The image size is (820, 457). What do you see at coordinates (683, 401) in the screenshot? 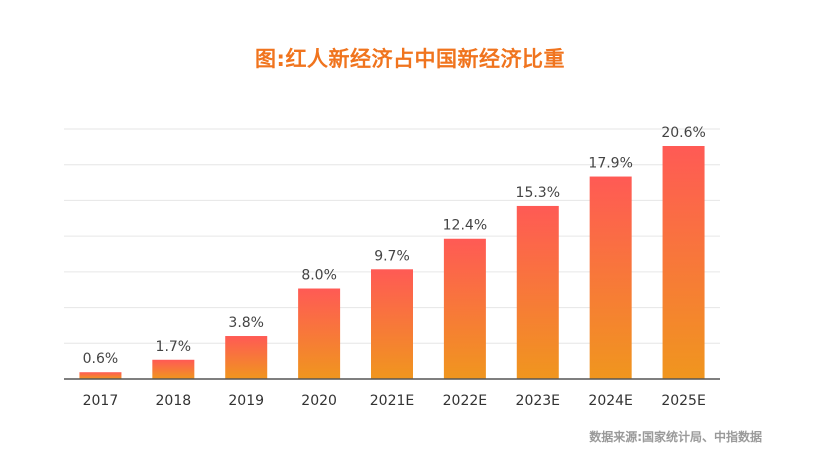
I see `x-tick-2025E: 2025E` at bounding box center [683, 401].